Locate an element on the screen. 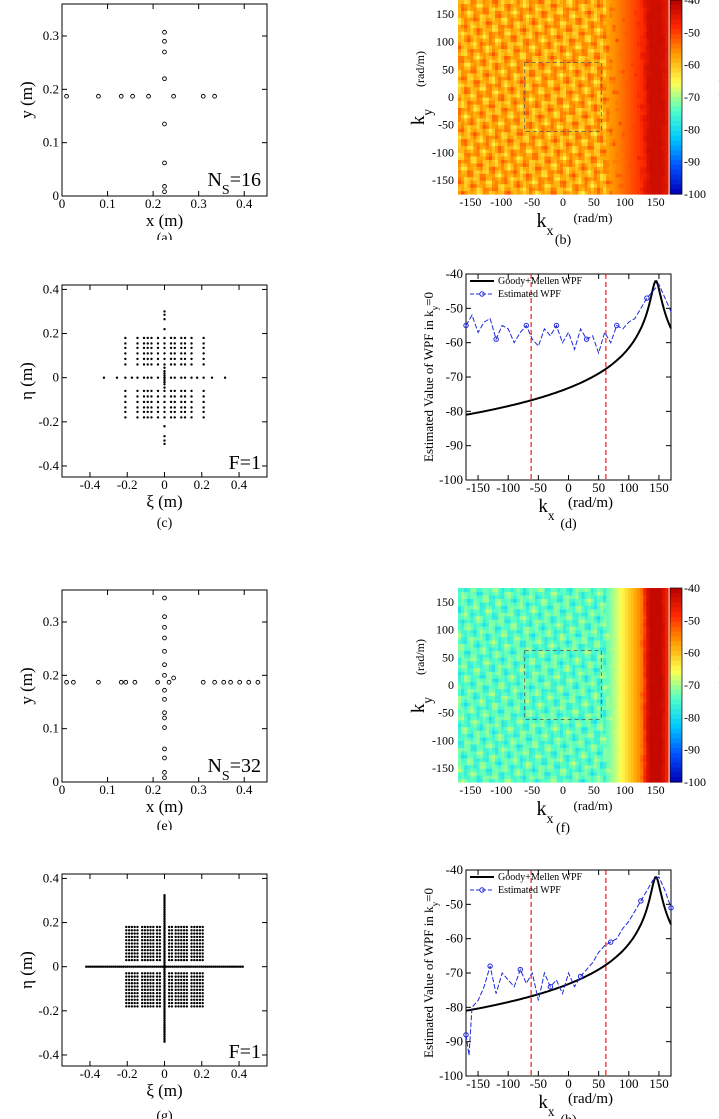 Image resolution: width=719 pixels, height=1119 pixels. y-tick-label: 150 is located at coordinates (445, 14).